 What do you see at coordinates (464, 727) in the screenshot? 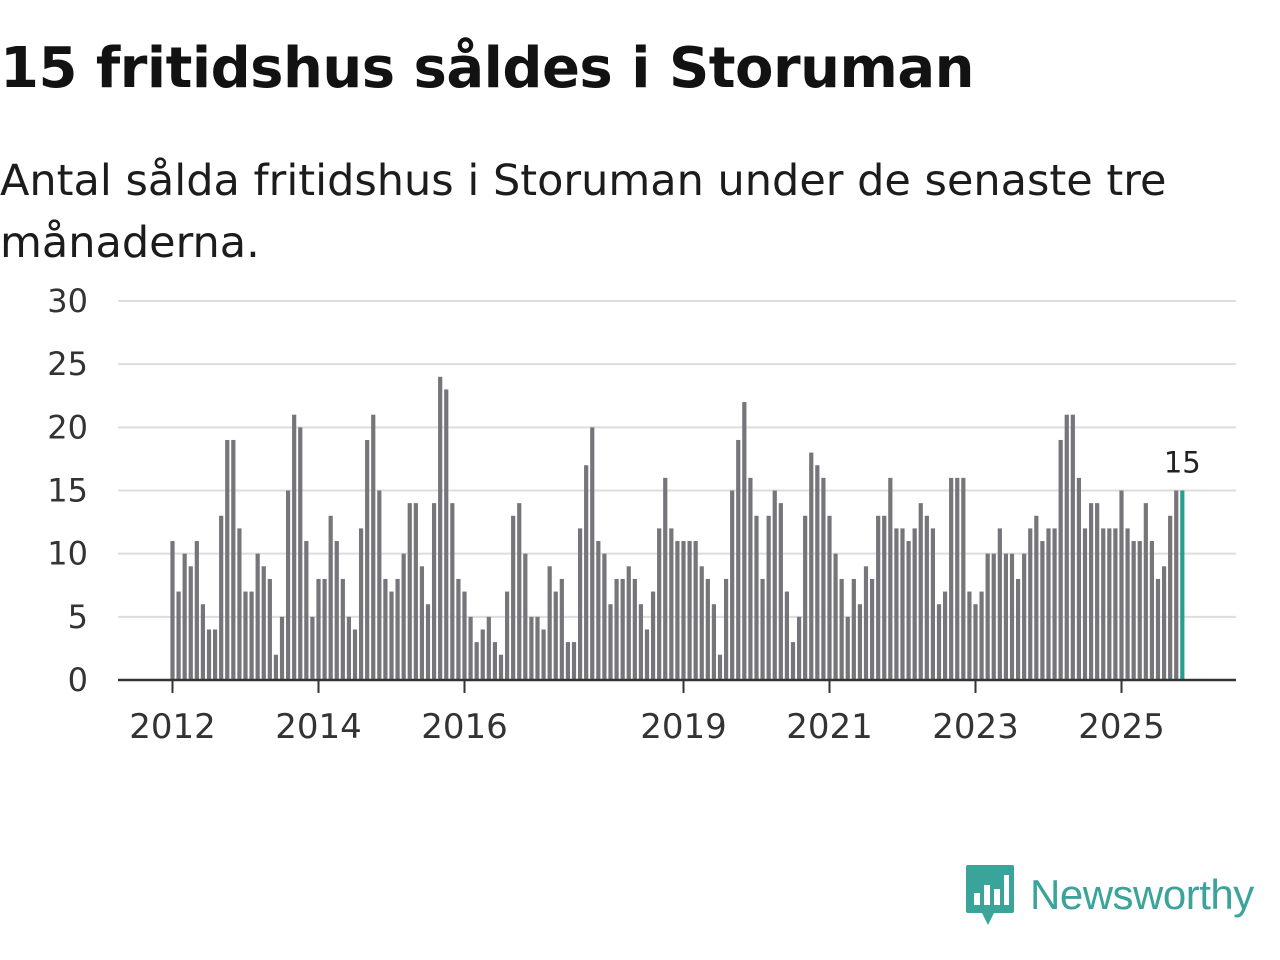
I see `x-tick-label: 2016` at bounding box center [464, 727].